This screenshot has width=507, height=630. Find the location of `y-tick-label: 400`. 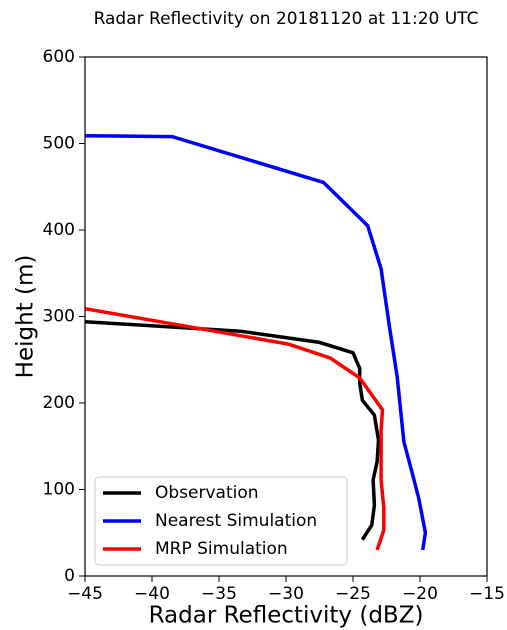

y-tick-label: 400 is located at coordinates (59, 230).